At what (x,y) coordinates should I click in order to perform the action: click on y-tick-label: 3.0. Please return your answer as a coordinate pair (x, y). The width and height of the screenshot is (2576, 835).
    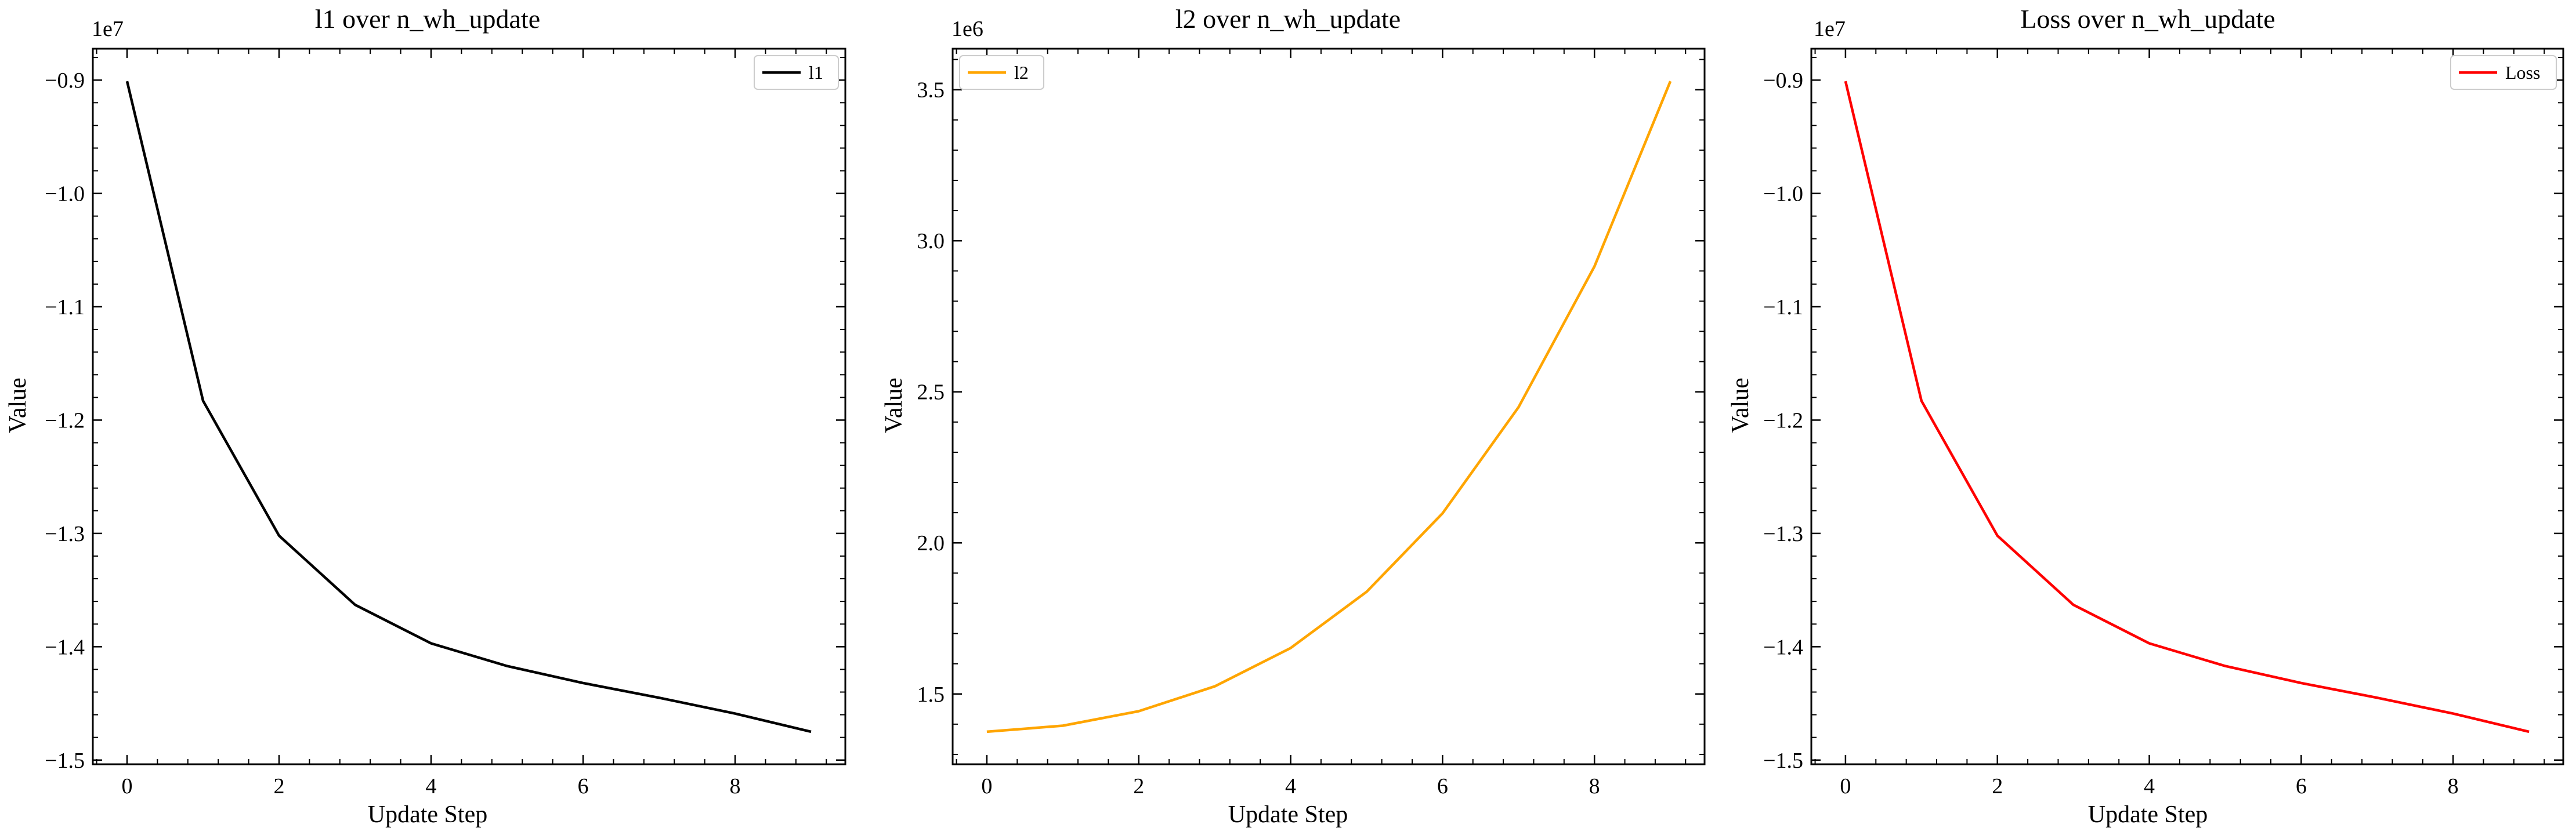
    Looking at the image, I should click on (931, 241).